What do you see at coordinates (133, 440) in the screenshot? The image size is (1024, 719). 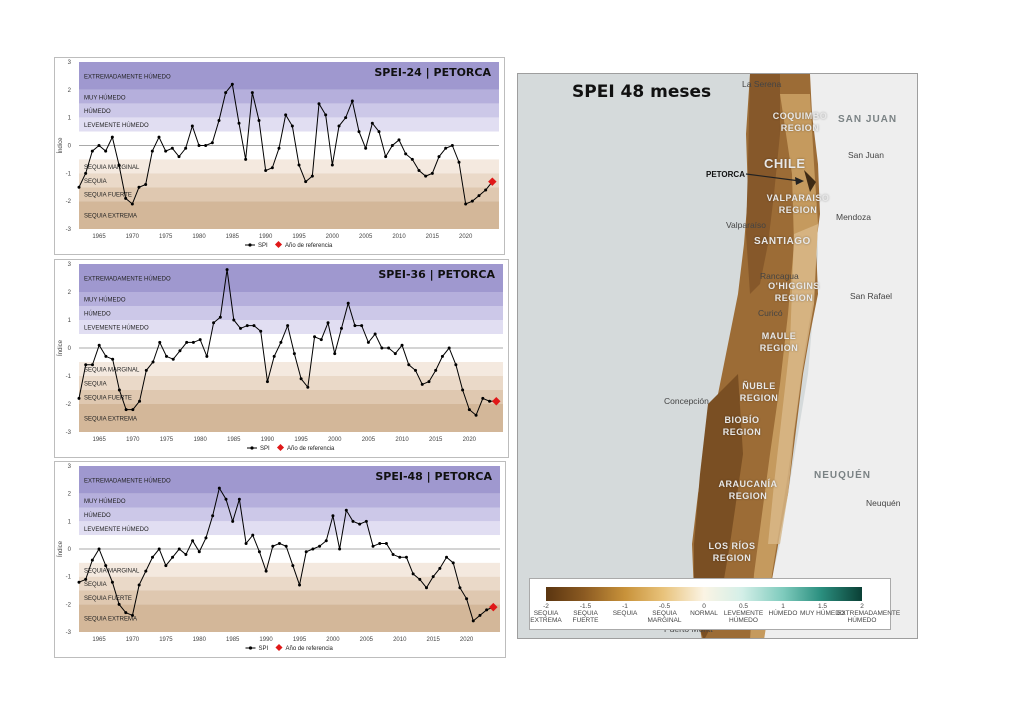 I see `x-tick-label: 1970` at bounding box center [133, 440].